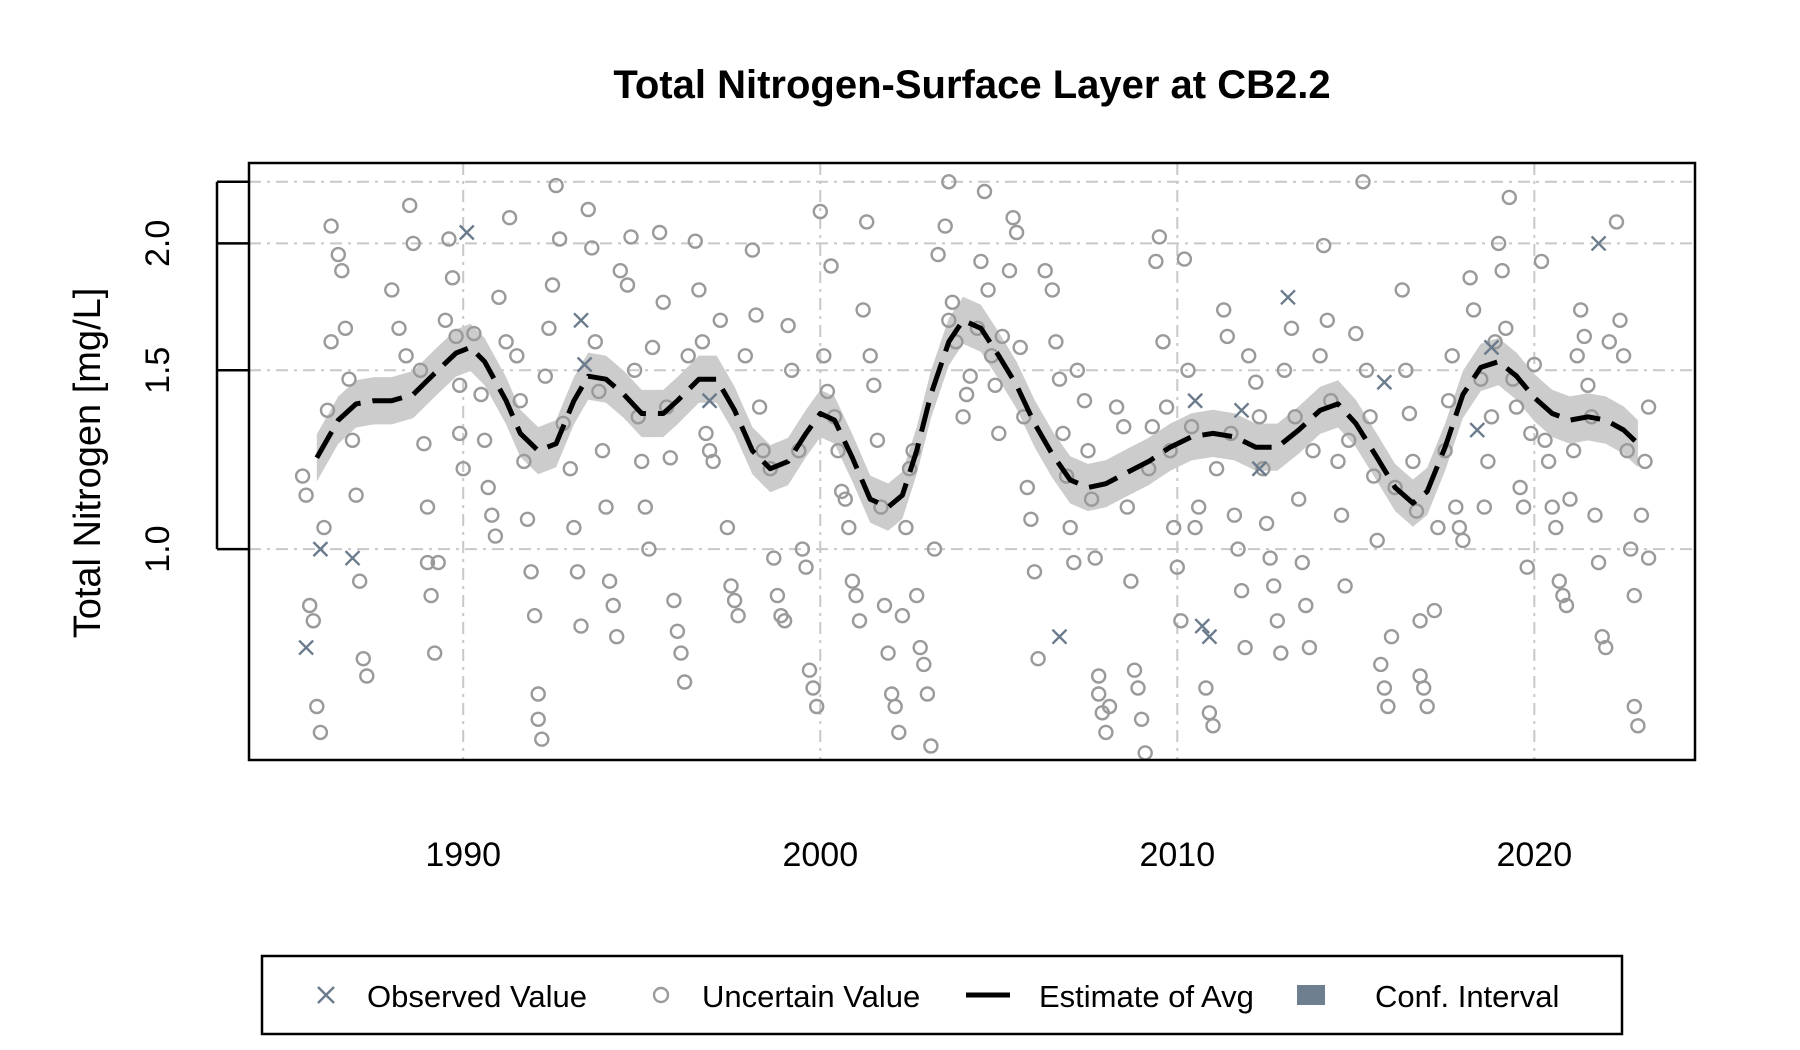 The image size is (1800, 1050). I want to click on legend-box, so click(942, 995).